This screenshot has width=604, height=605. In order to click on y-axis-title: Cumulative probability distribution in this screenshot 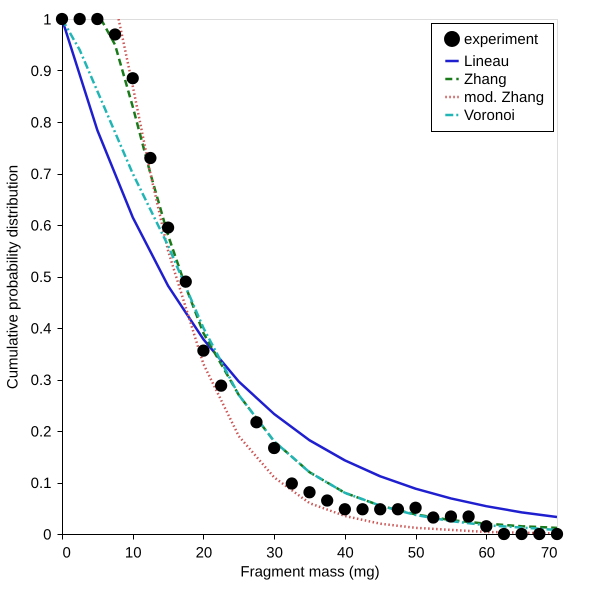, I will do `click(13, 277)`.